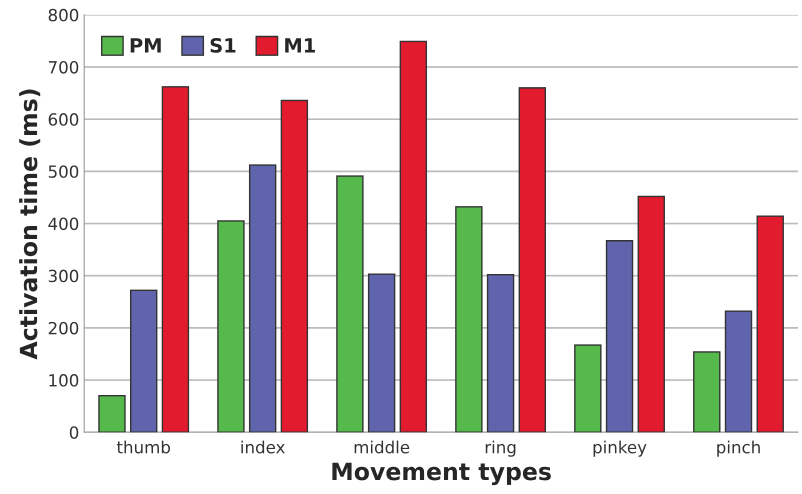 The width and height of the screenshot is (802, 494). What do you see at coordinates (63, 380) in the screenshot?
I see `y-tick-label: 100` at bounding box center [63, 380].